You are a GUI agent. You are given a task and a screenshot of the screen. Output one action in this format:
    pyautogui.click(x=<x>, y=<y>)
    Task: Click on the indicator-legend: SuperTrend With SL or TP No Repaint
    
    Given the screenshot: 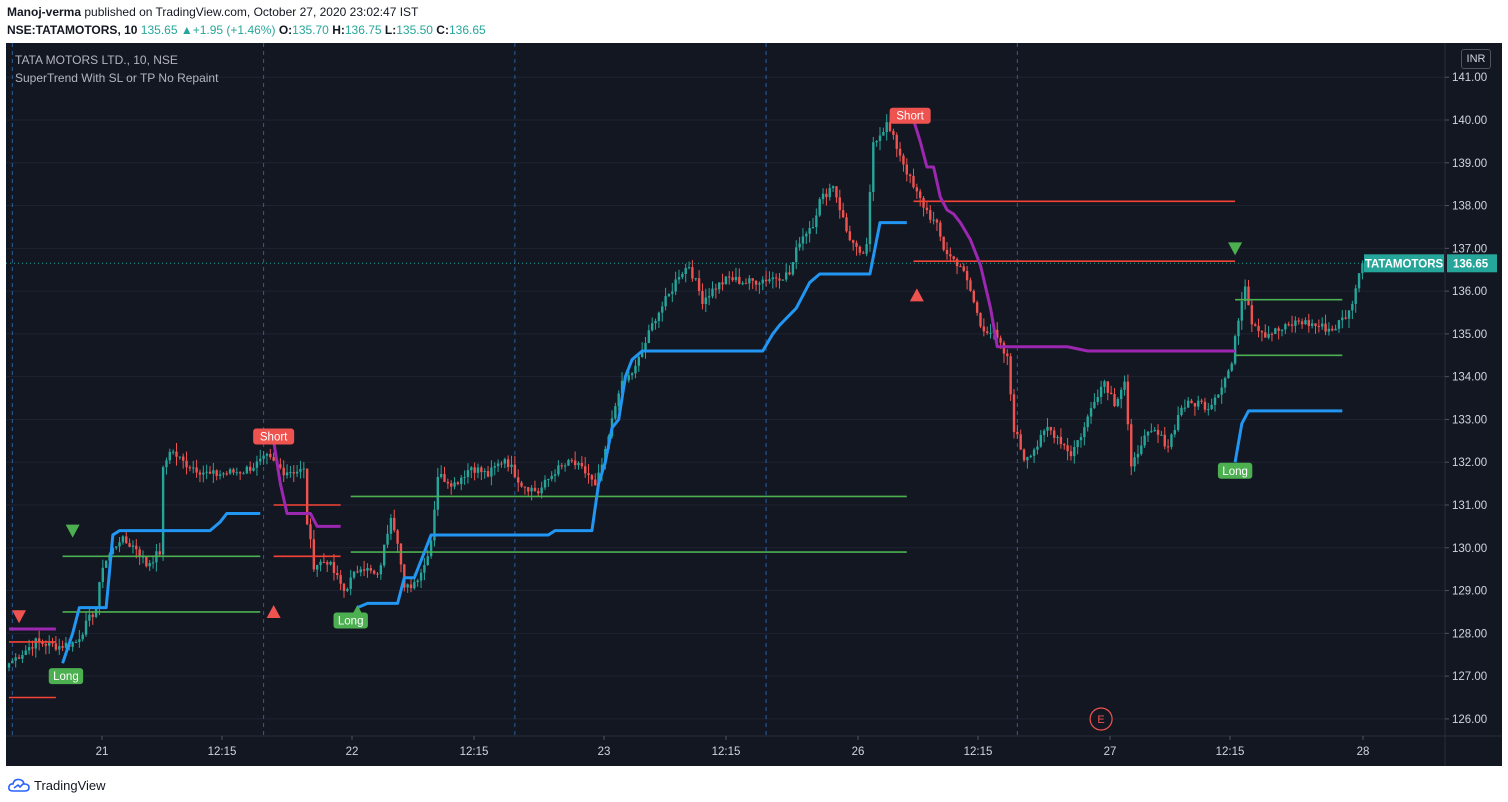 What is the action you would take?
    pyautogui.click(x=117, y=78)
    